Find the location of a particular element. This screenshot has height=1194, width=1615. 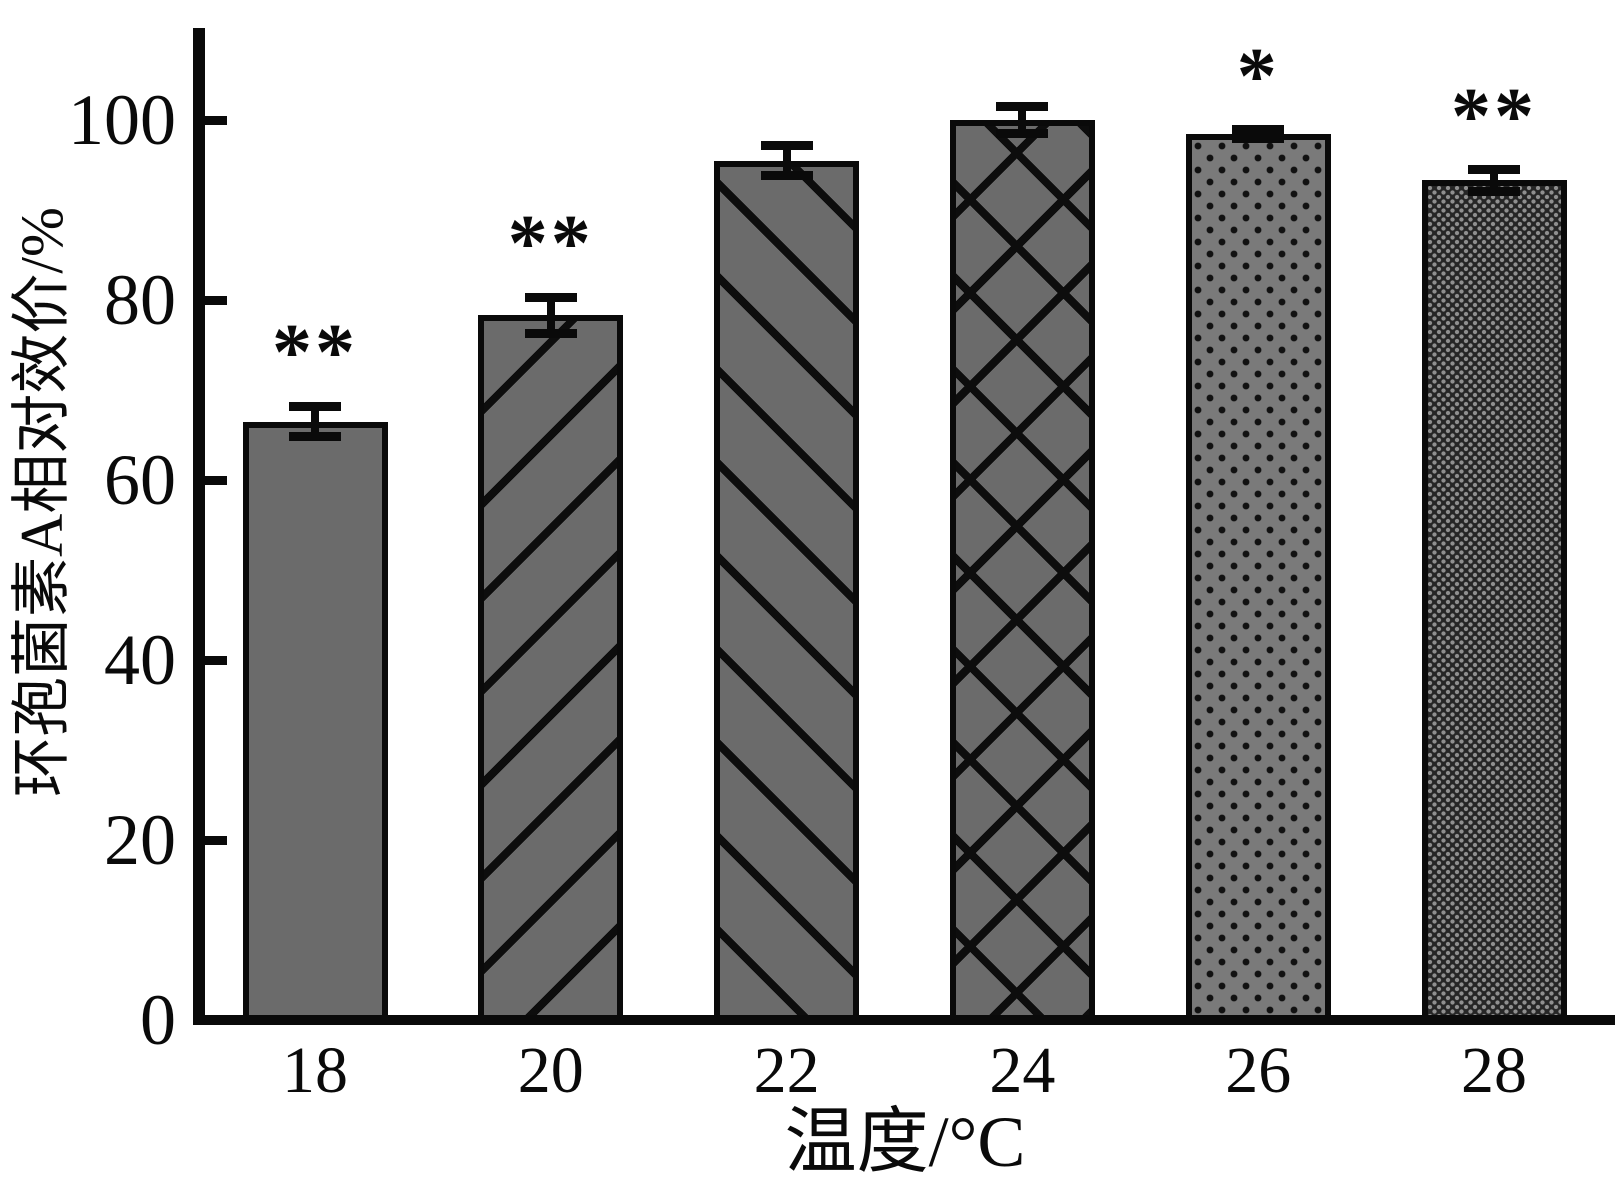

x-axis-title: 温度/°C is located at coordinates (905, 1142).